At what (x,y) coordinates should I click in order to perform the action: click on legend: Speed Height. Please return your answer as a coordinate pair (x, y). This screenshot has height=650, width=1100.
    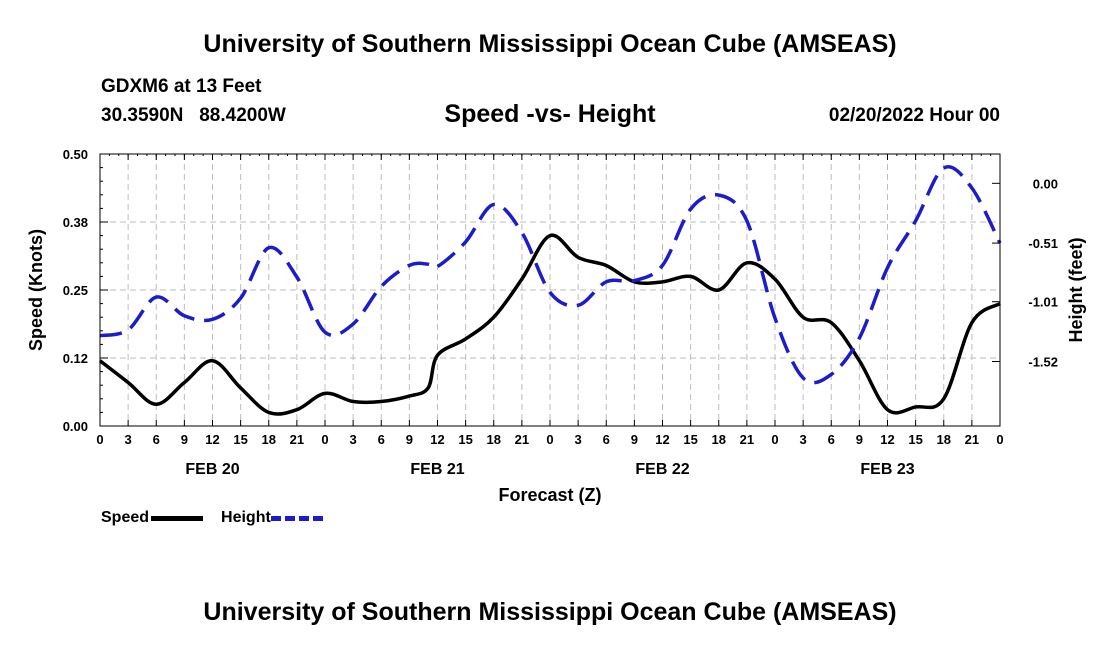
    Looking at the image, I should click on (212, 518).